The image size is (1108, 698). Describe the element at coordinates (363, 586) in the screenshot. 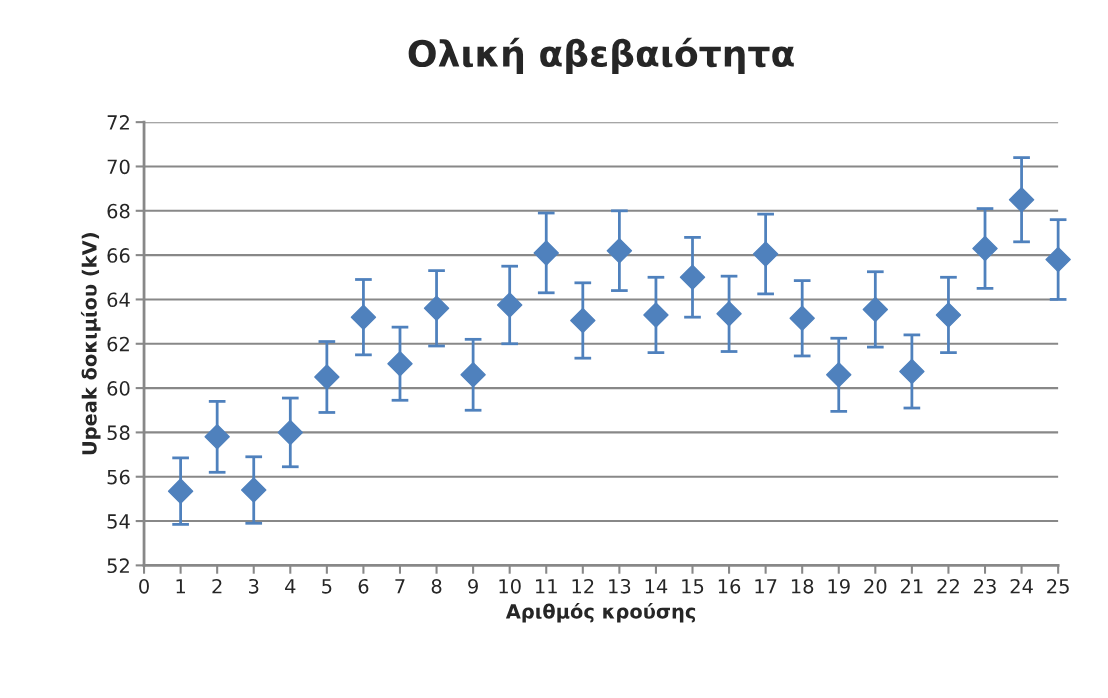

I see `x-tick-label: 6` at that location.